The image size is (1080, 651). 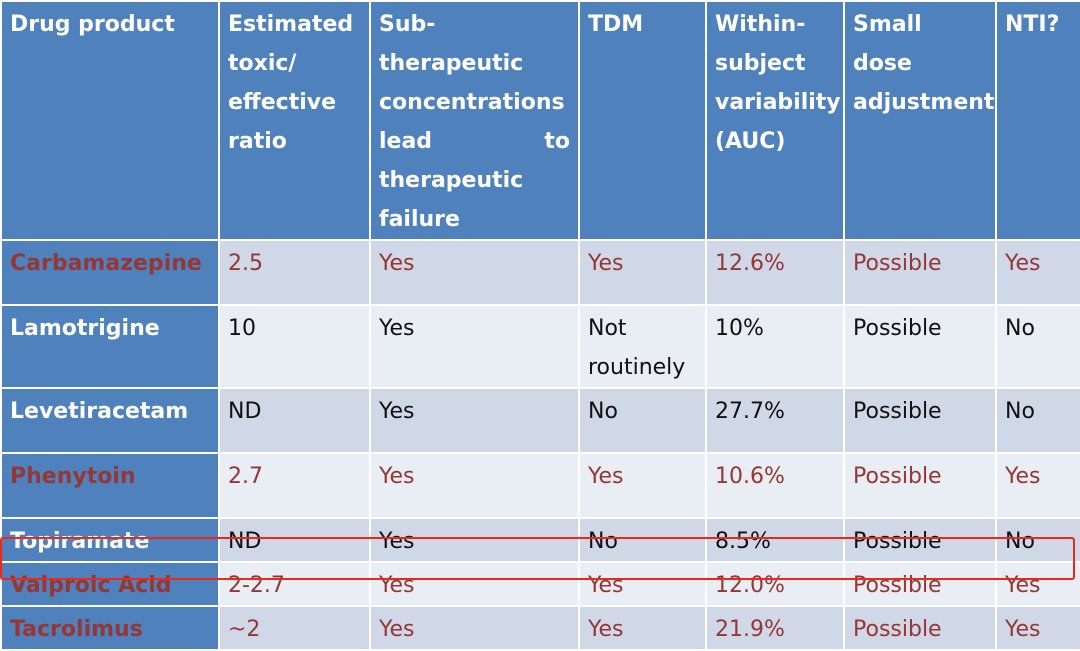 What do you see at coordinates (294, 120) in the screenshot?
I see `header-toxic-effective-ratio: Estimated toxic/ effective ratio` at bounding box center [294, 120].